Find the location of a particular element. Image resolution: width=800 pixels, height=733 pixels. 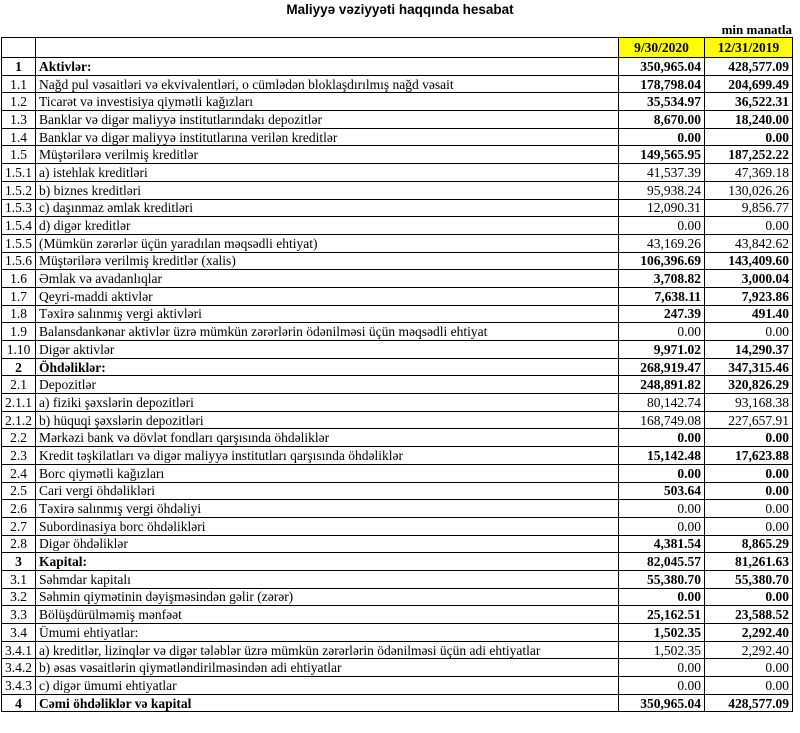

row-label: Aktivlər: is located at coordinates (327, 66).